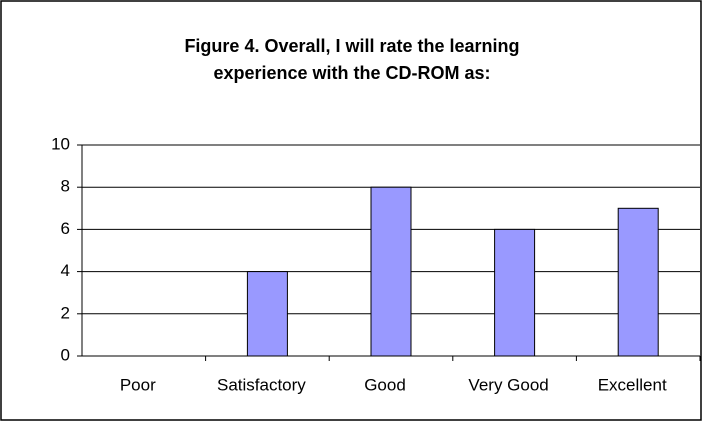  What do you see at coordinates (385, 384) in the screenshot?
I see `x-tick-label: Good` at bounding box center [385, 384].